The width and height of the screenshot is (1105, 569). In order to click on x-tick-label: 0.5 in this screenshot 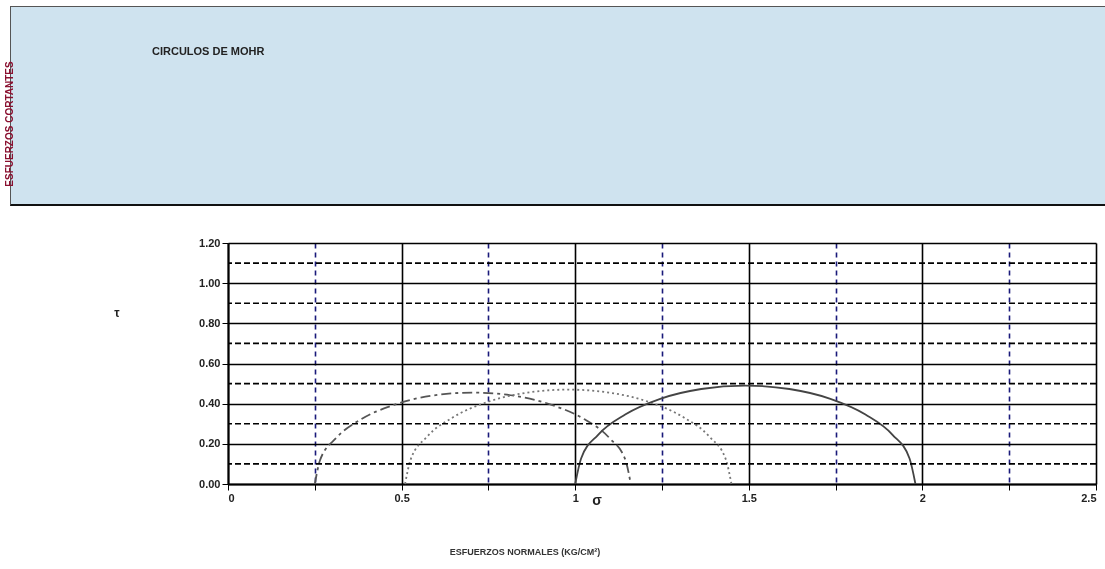, I will do `click(402, 497)`.